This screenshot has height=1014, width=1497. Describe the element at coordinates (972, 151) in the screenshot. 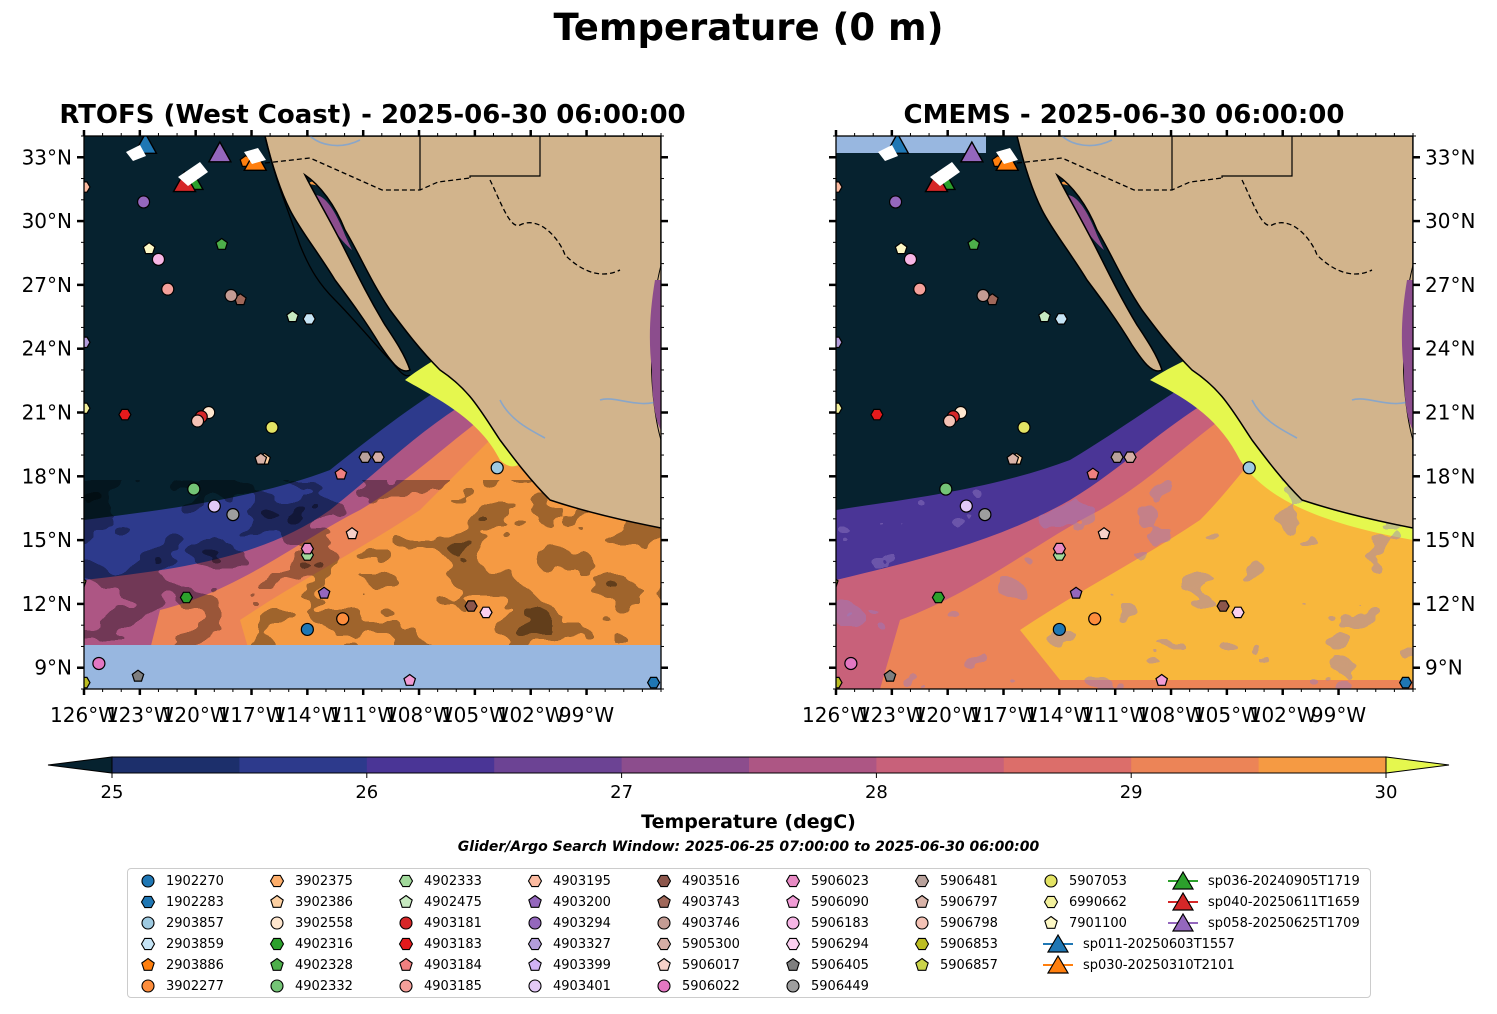

I see `glider-sp058-20250625T1709` at that location.